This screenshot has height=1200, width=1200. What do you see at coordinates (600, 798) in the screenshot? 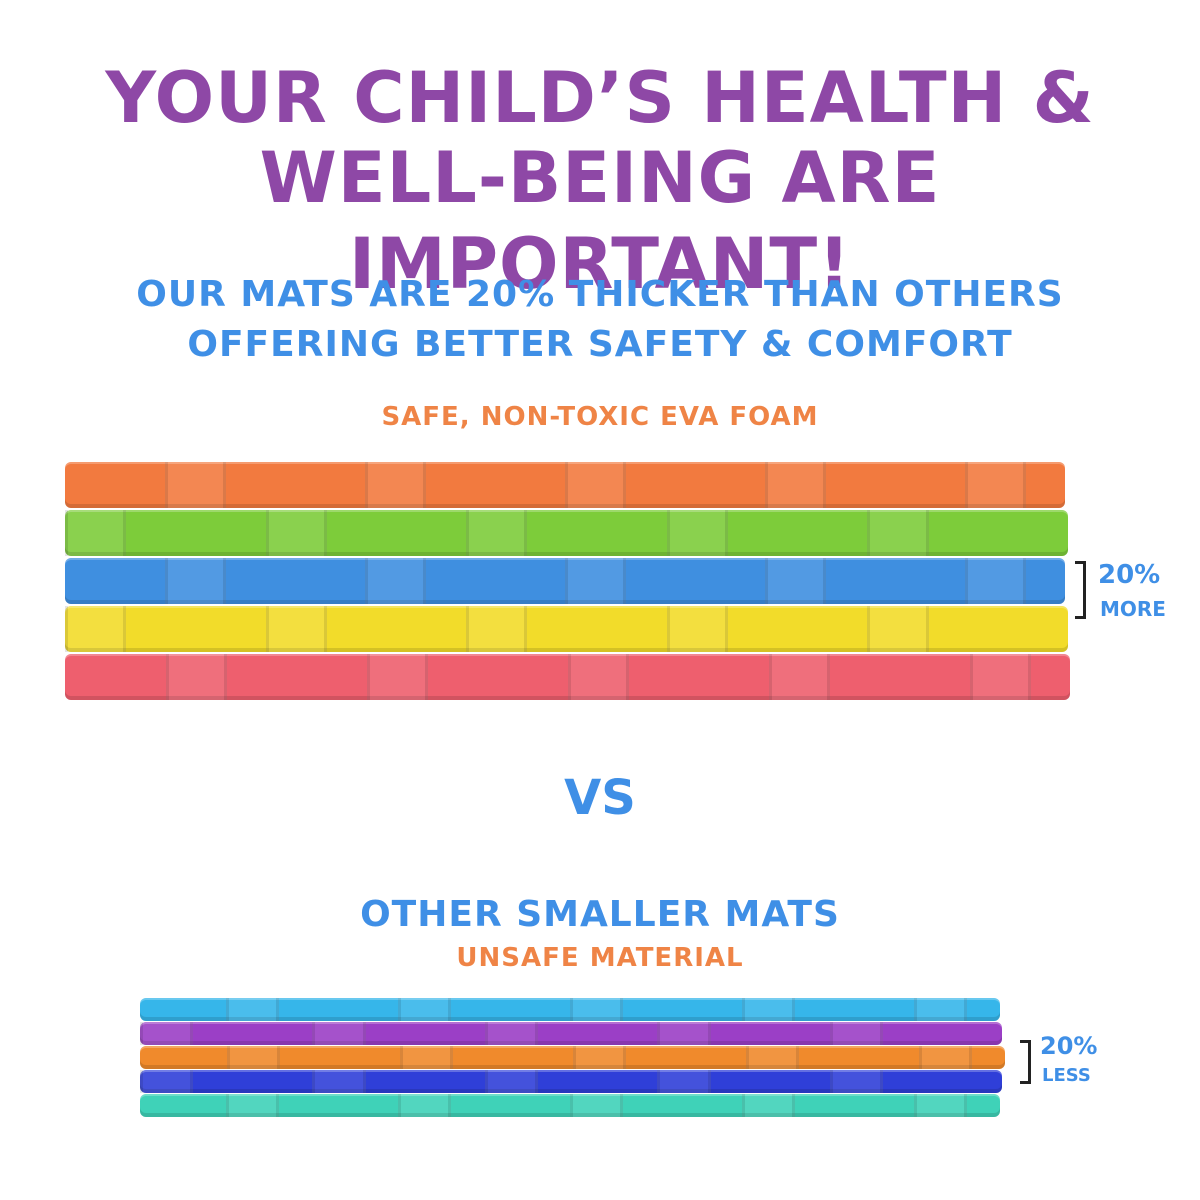
I see `vs-label: VS` at bounding box center [600, 798].